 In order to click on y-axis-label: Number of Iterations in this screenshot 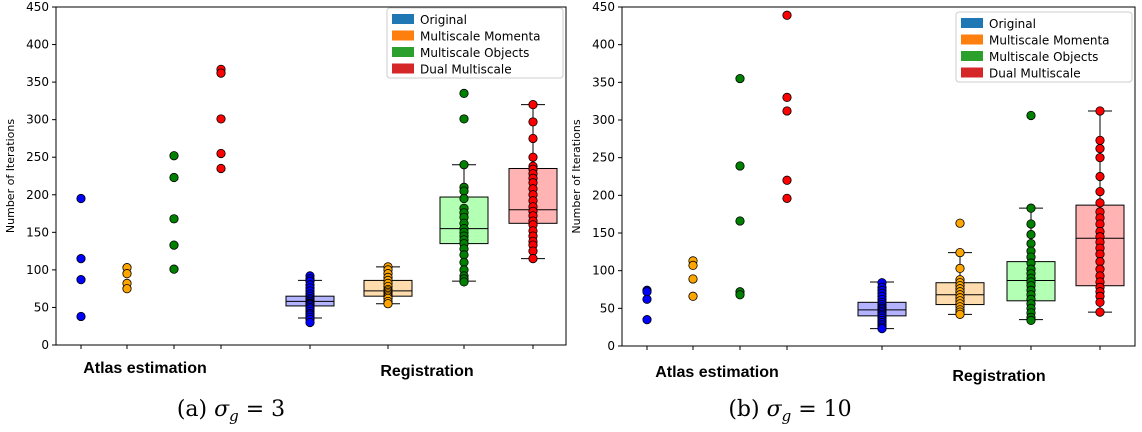, I will do `click(576, 176)`.